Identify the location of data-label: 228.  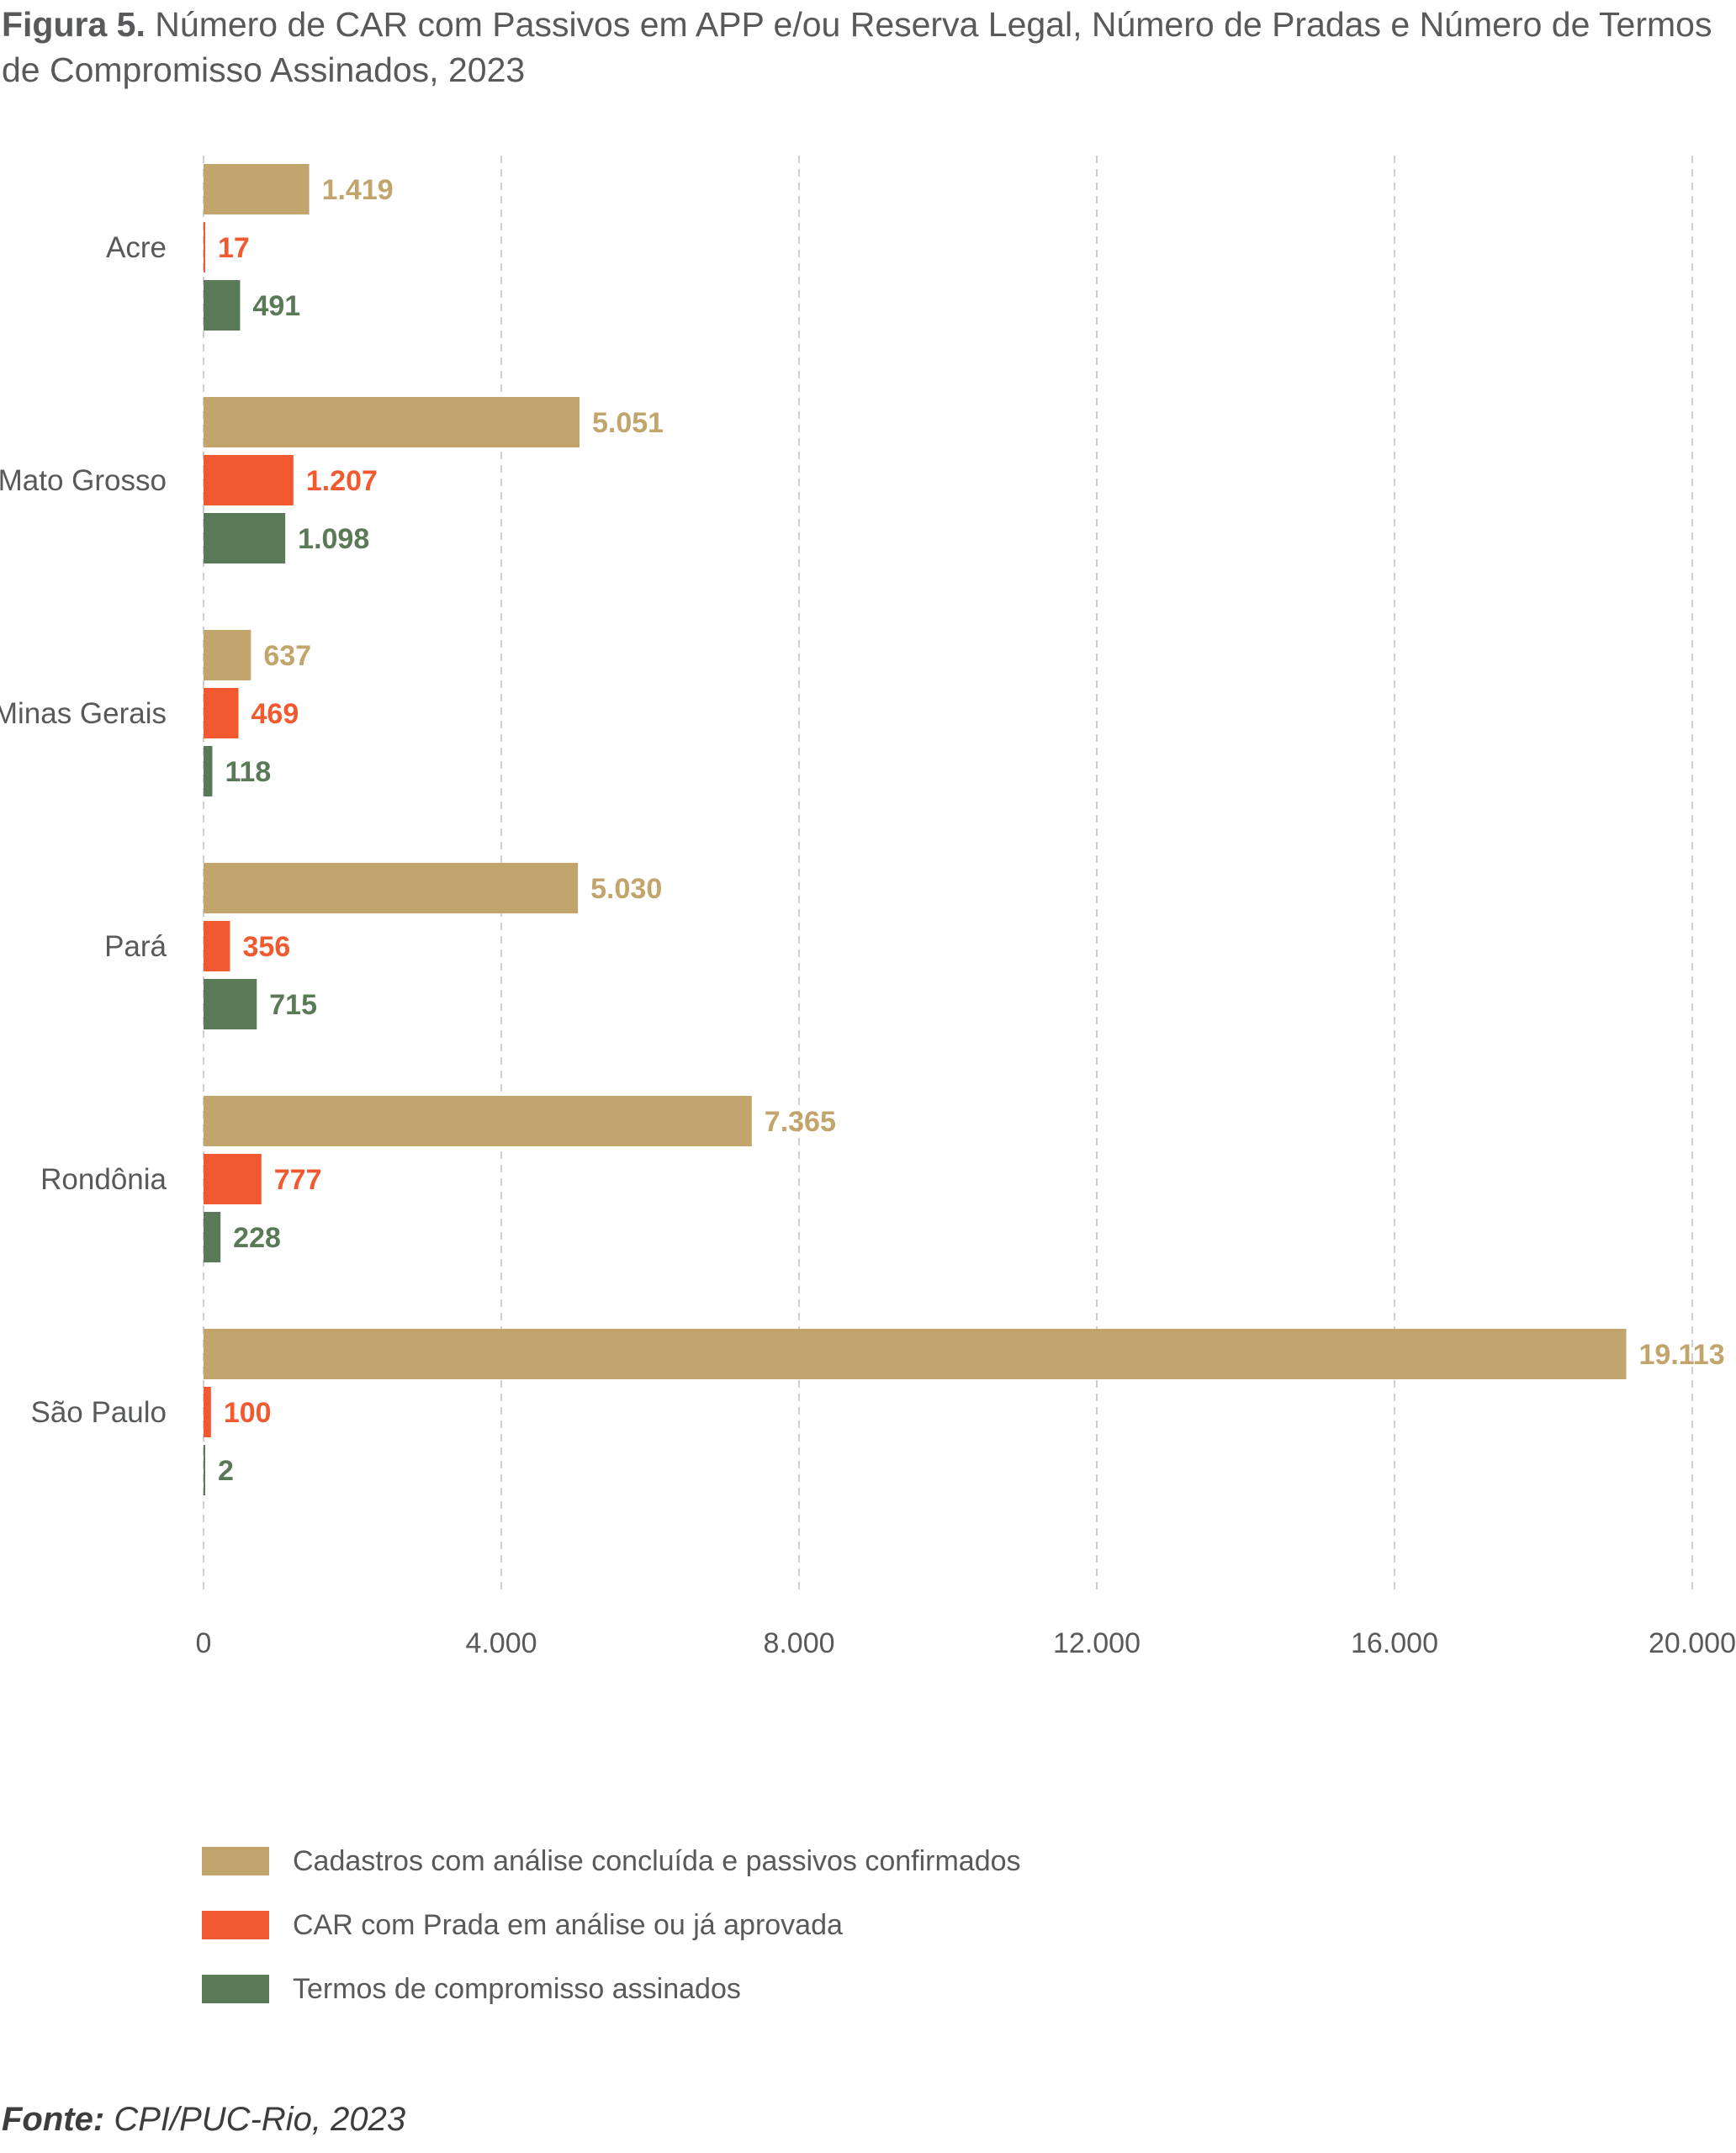
(257, 1238).